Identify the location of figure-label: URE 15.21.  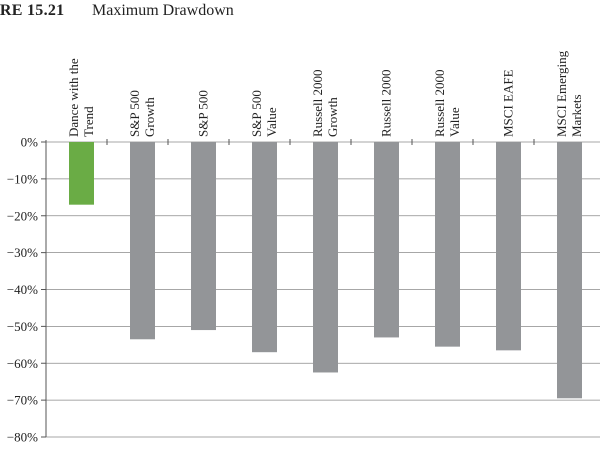
(32, 10).